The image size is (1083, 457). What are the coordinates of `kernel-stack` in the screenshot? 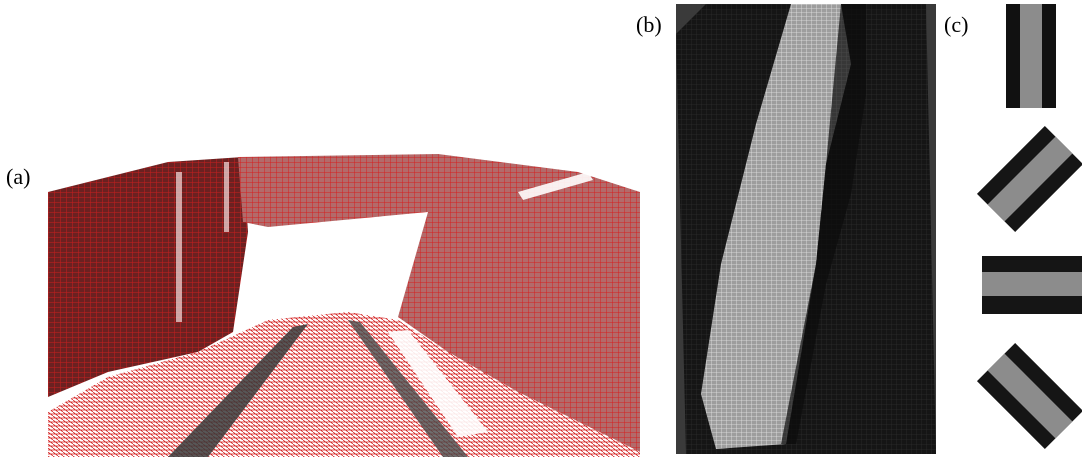 It's located at (1029, 227).